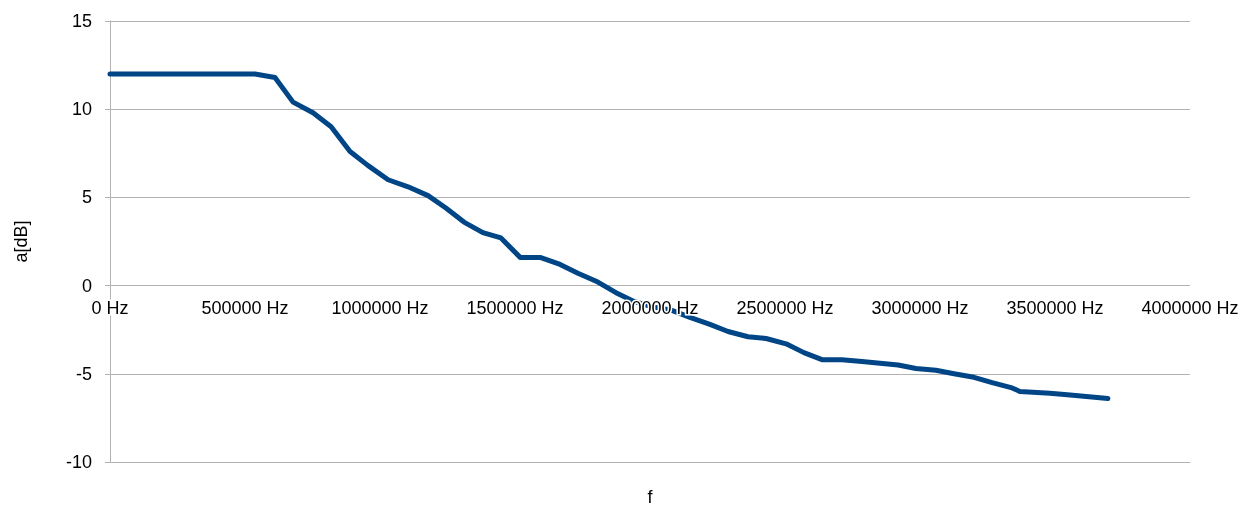  Describe the element at coordinates (21, 241) in the screenshot. I see `y-axis-title: a[dB]` at that location.